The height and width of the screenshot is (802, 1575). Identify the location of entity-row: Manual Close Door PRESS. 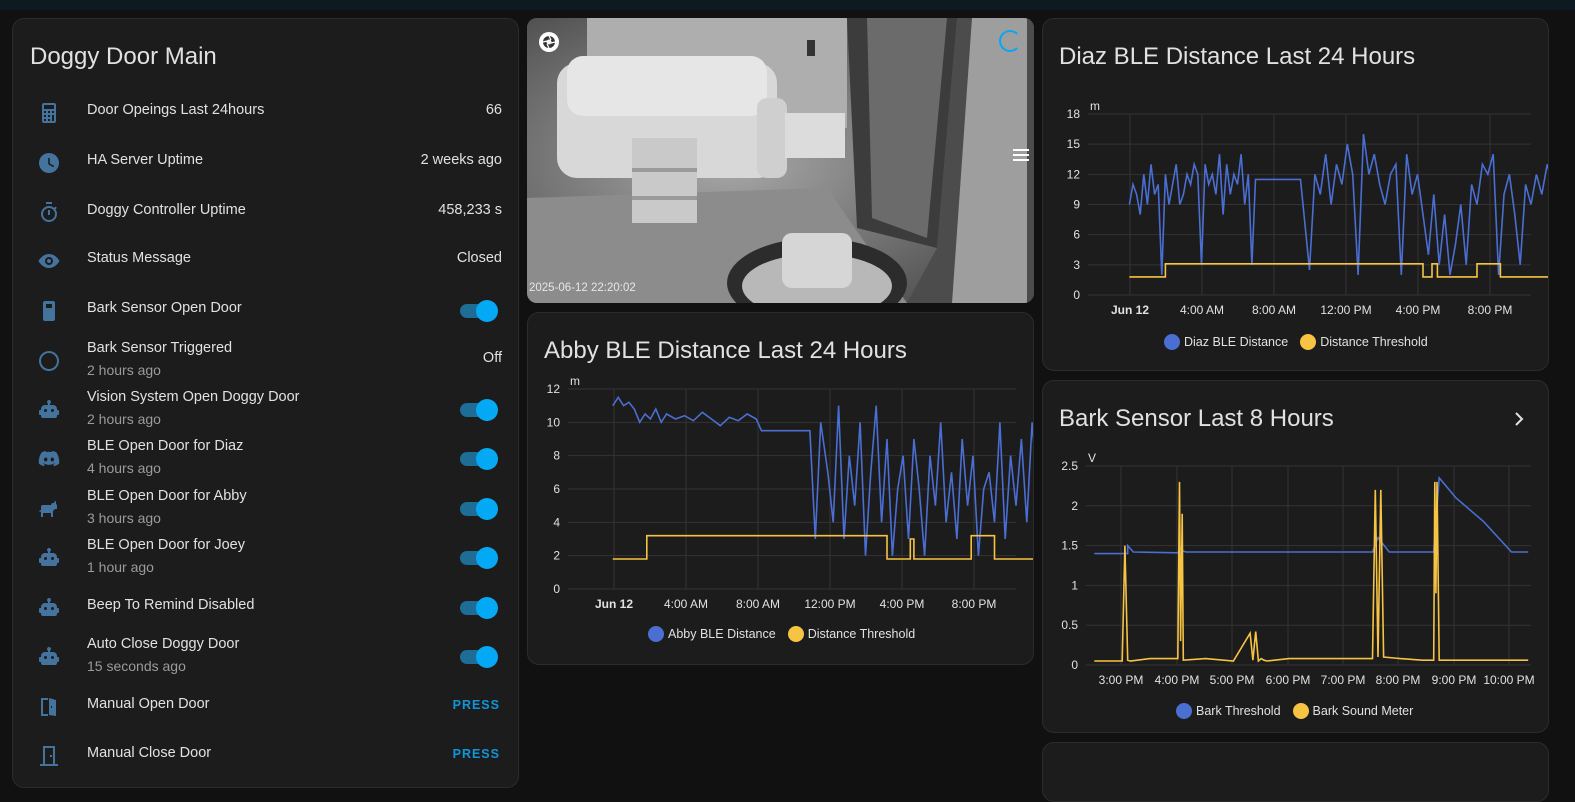
(265, 756).